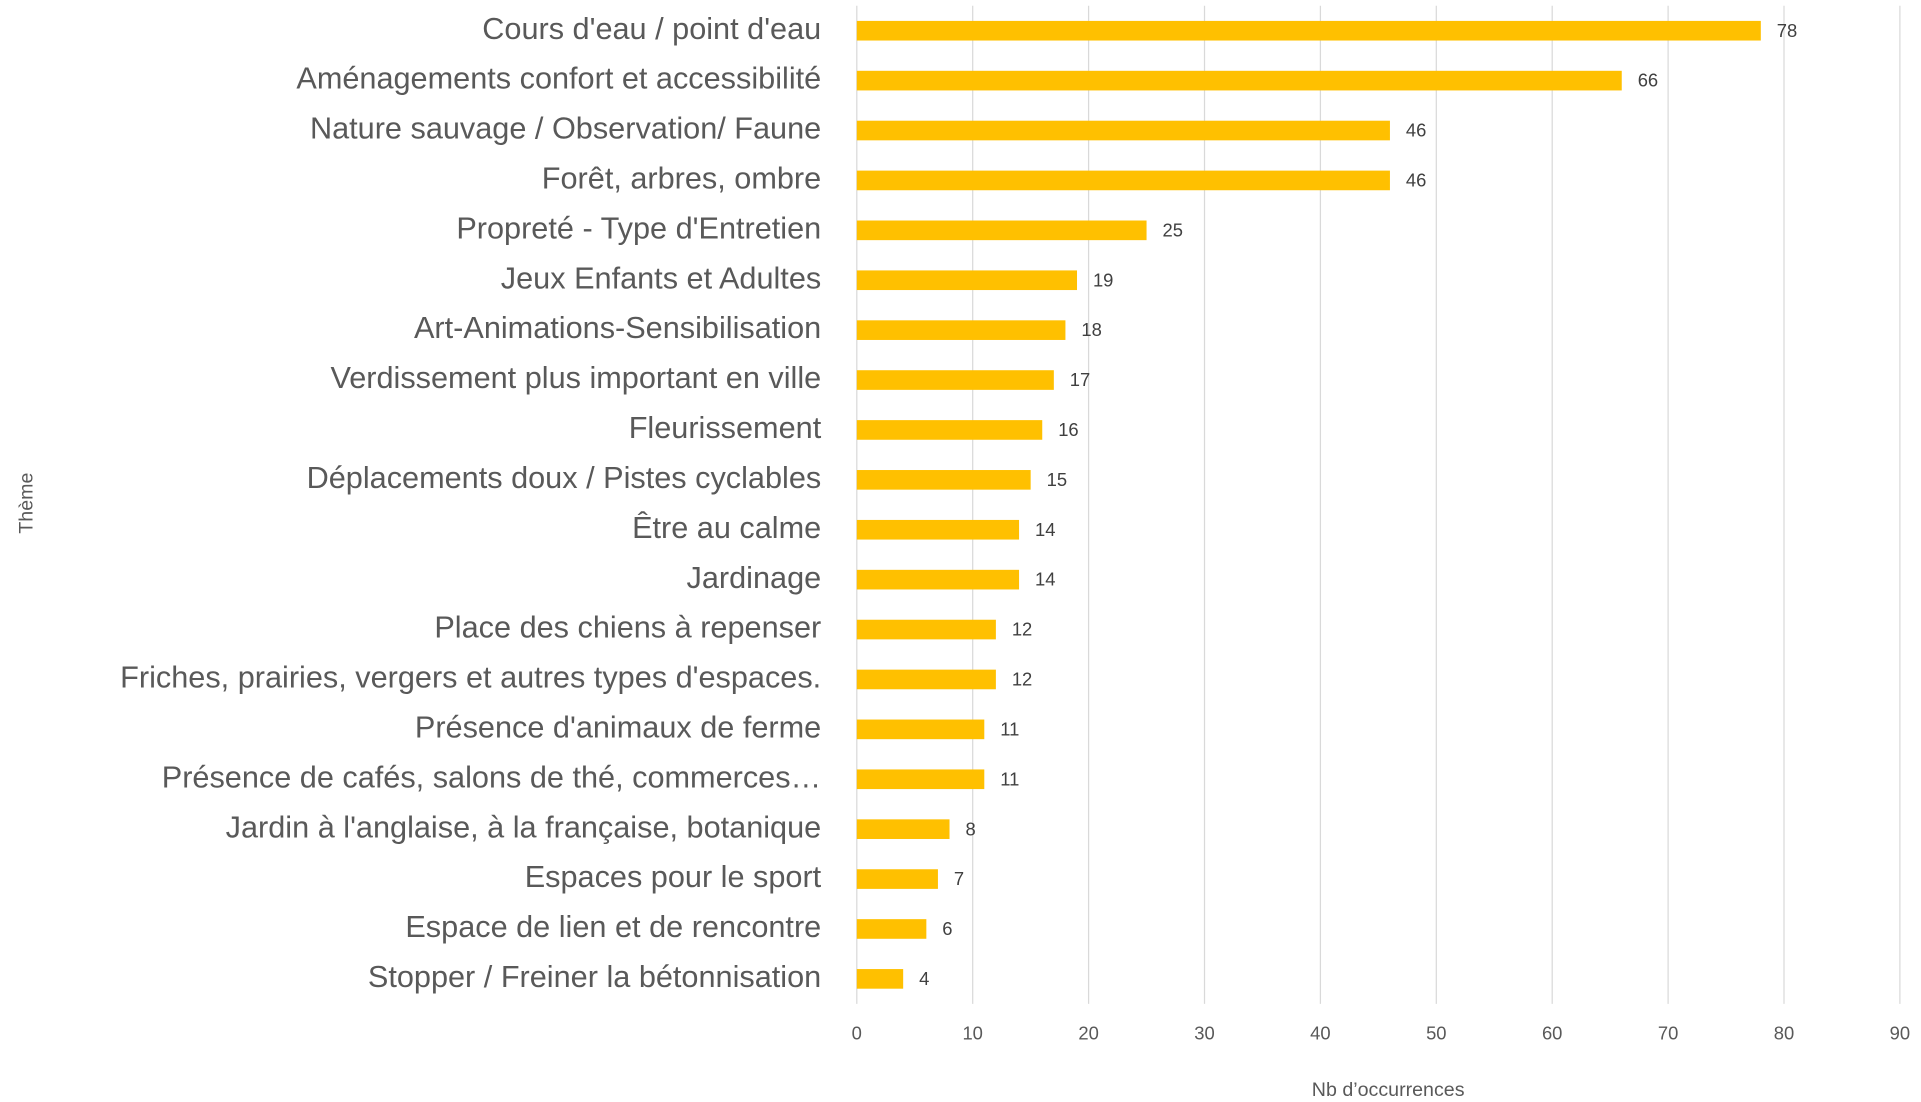 The width and height of the screenshot is (1921, 1102). I want to click on x-tick-label: 40, so click(1320, 1032).